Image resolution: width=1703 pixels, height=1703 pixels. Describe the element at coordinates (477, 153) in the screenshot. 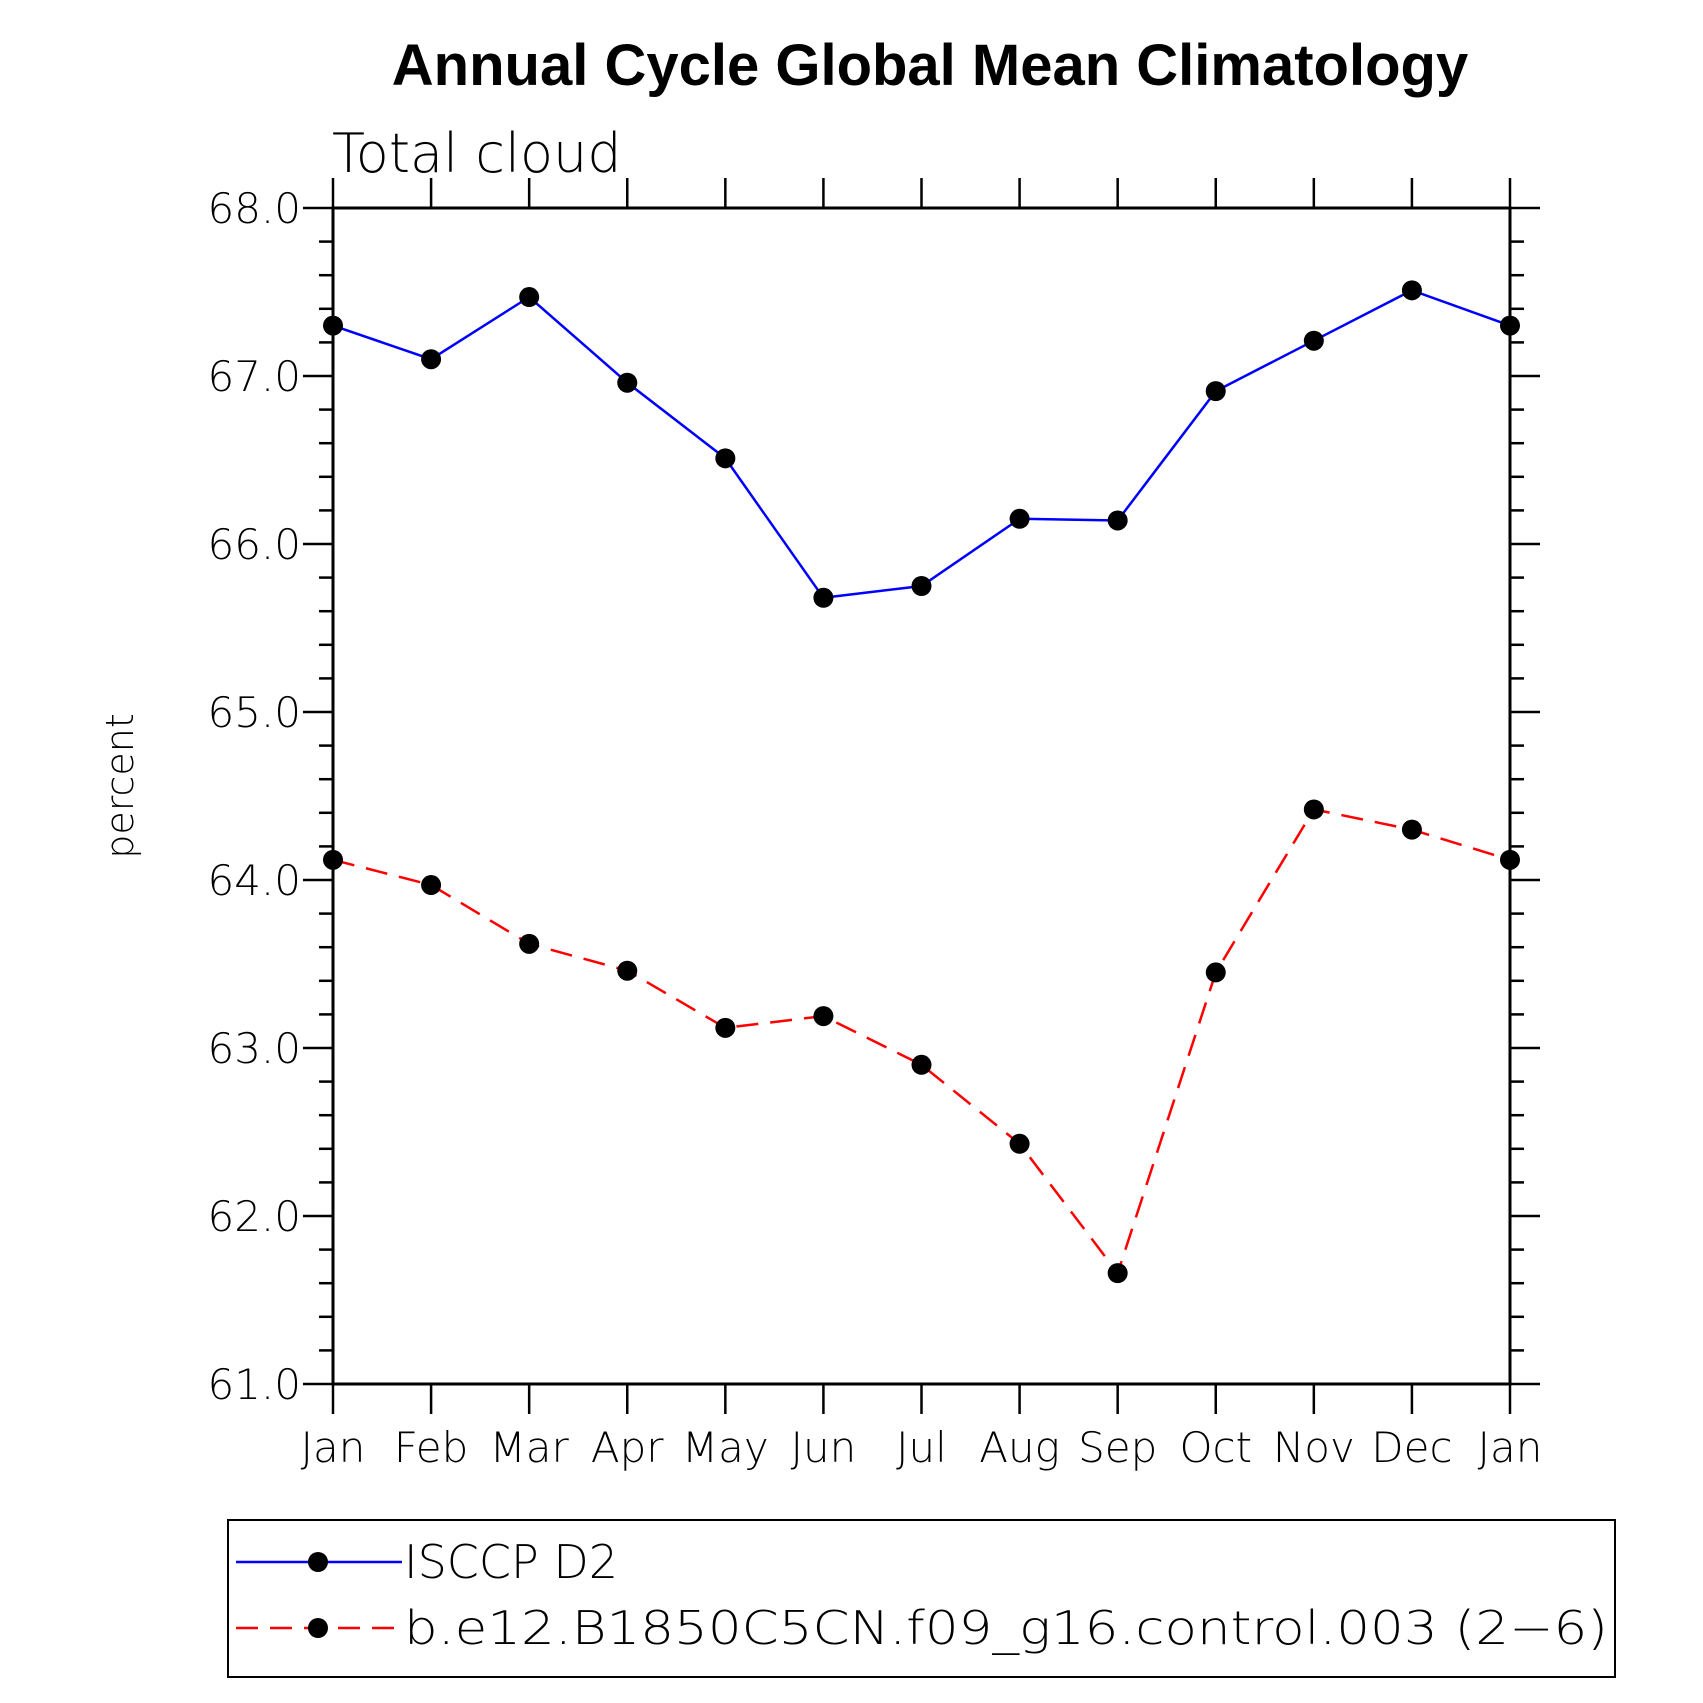

I see `chart-subtitle: Total cloud` at that location.